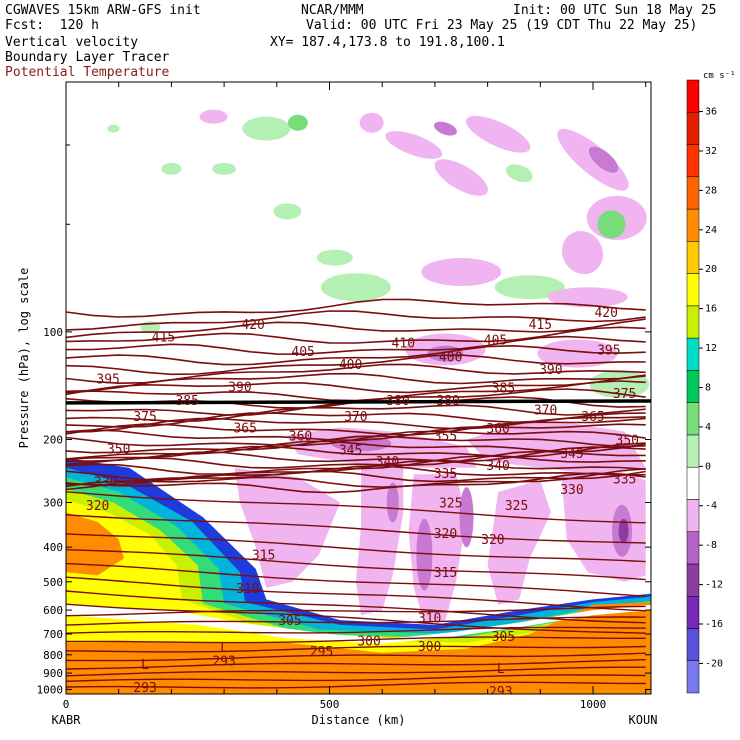 The width and height of the screenshot is (740, 740). I want to click on colorbar-label: 4, so click(708, 427).